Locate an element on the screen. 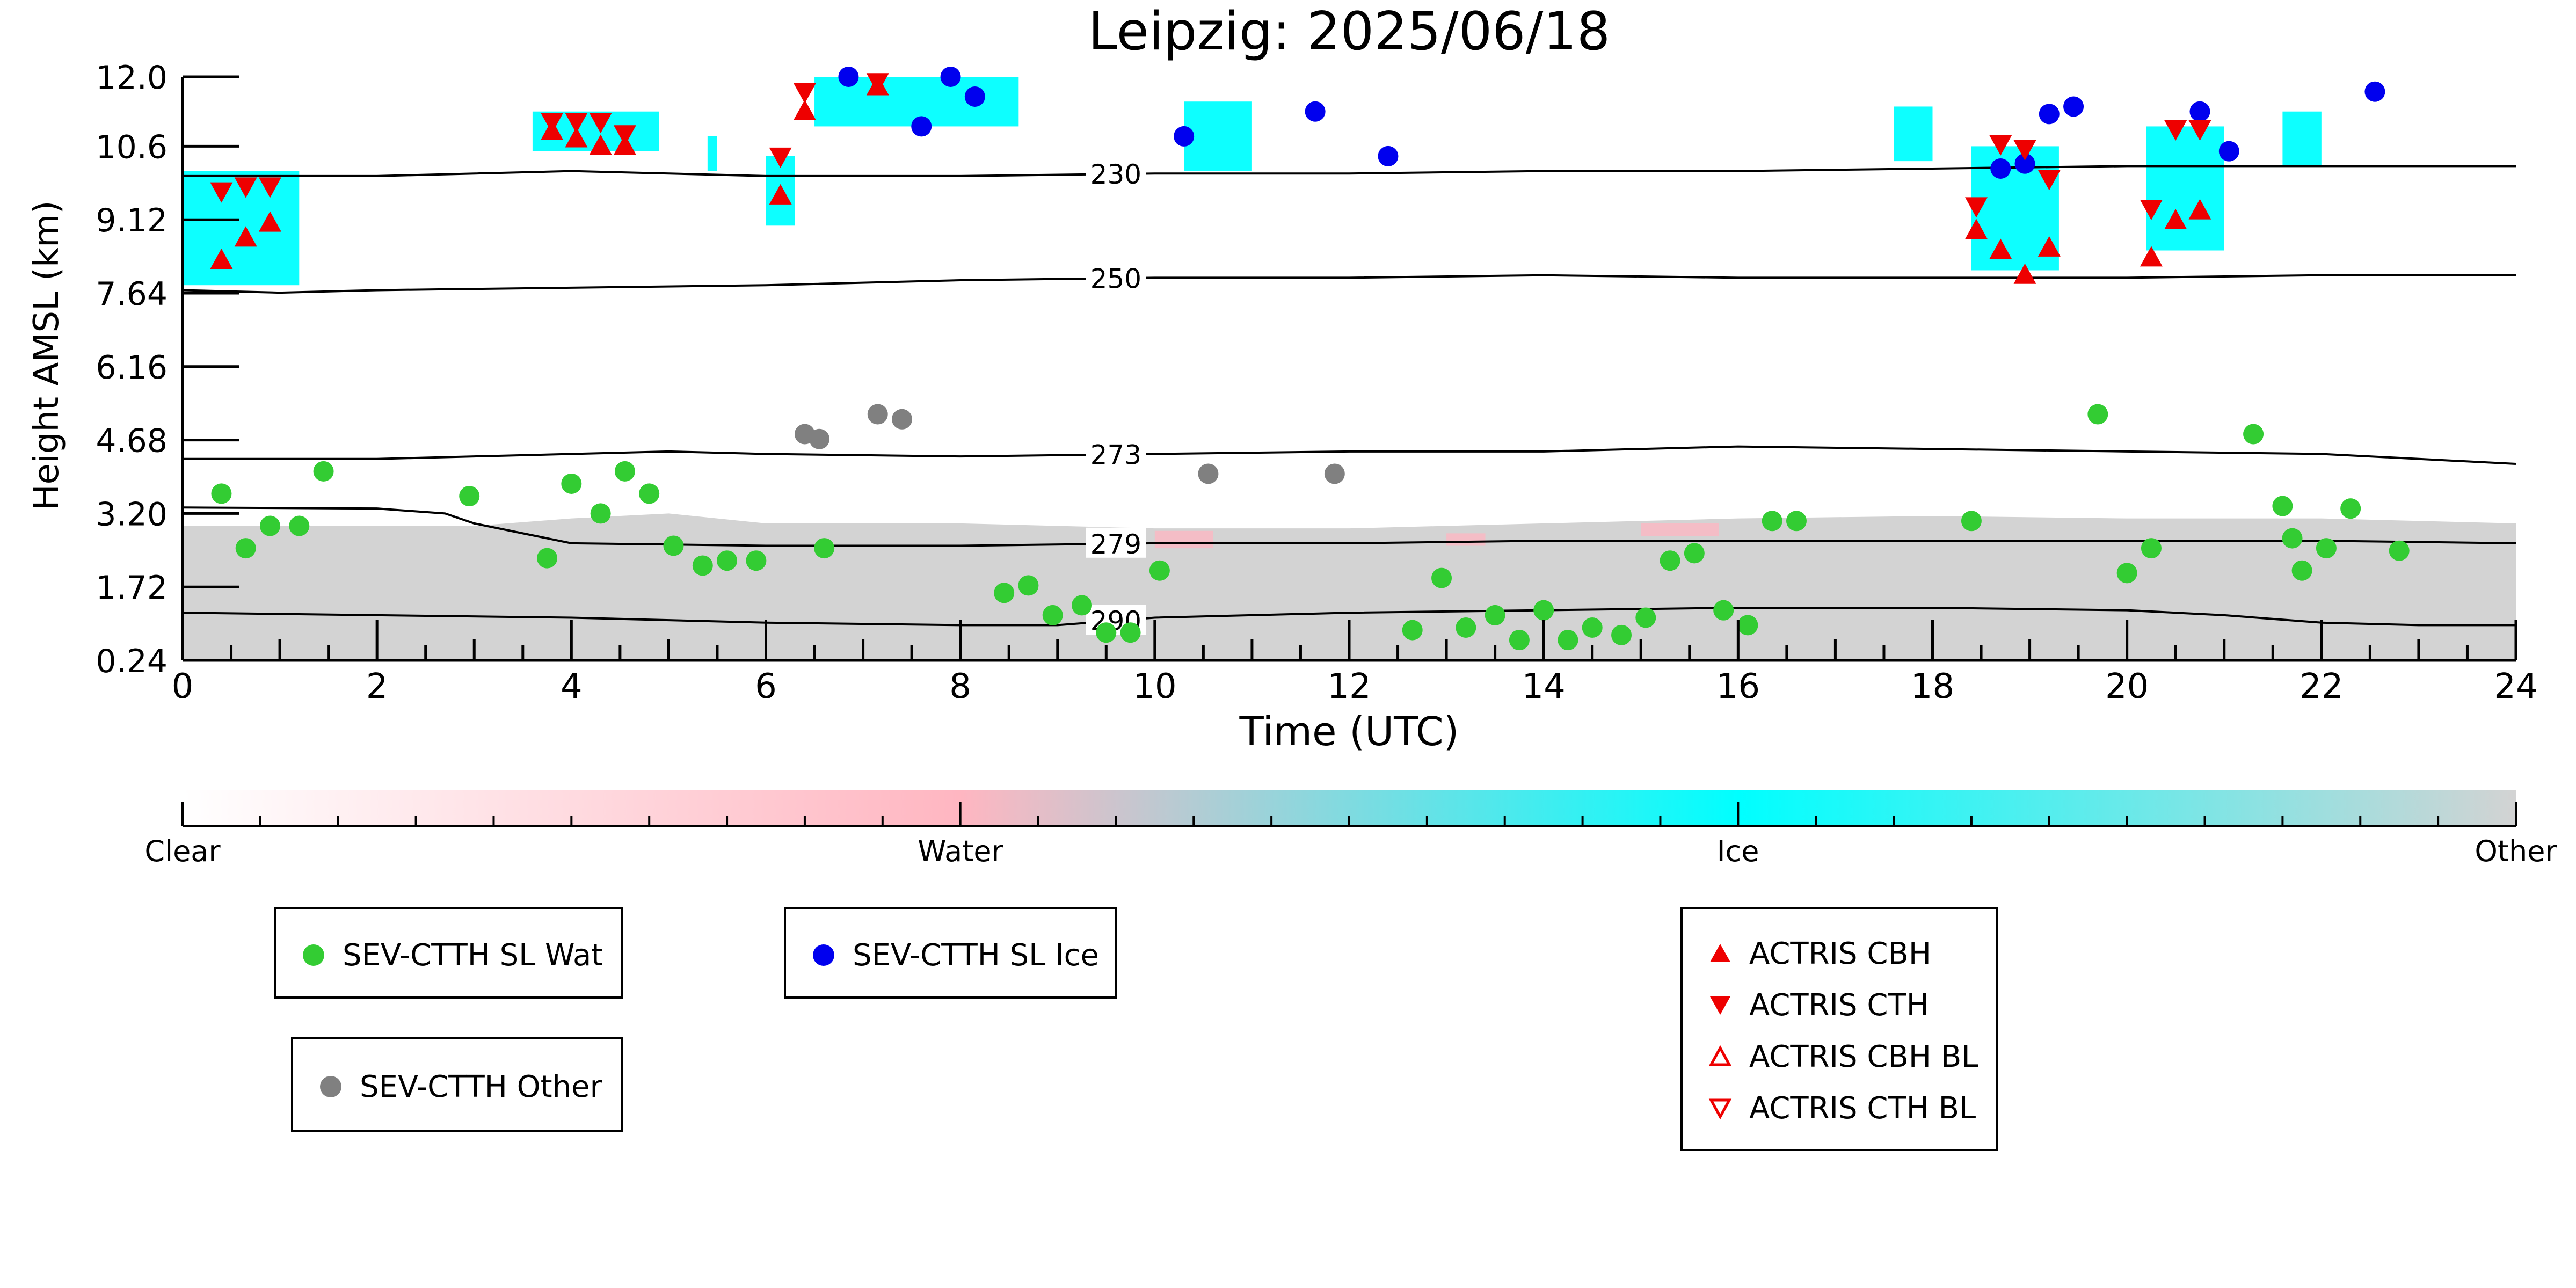 The image size is (2576, 1288). isotherm-label: 279 is located at coordinates (1115, 544).